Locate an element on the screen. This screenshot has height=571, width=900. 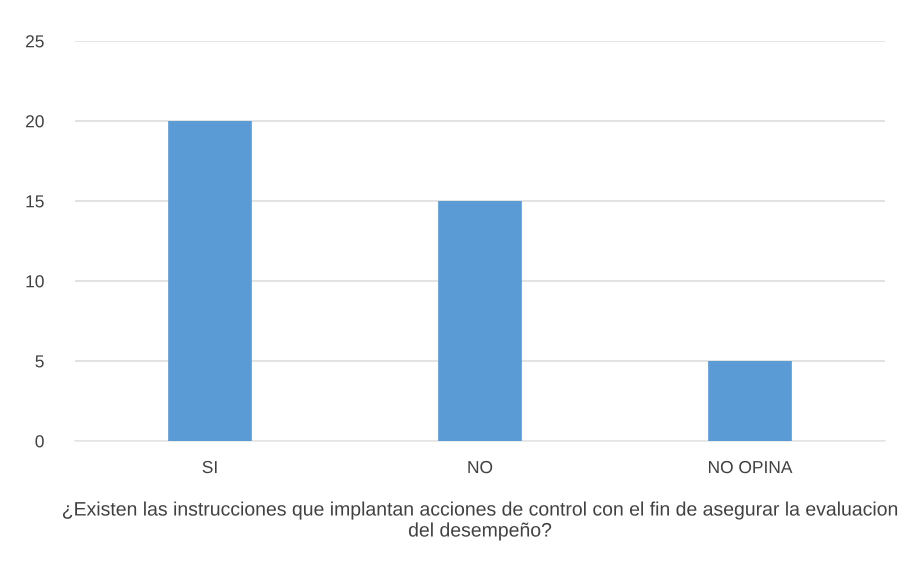
x-axis-title: ¿Existen las instrucciones que implantan acciones de control con el fin de asegurar la evaluacion del desempeño? is located at coordinates (480, 521).